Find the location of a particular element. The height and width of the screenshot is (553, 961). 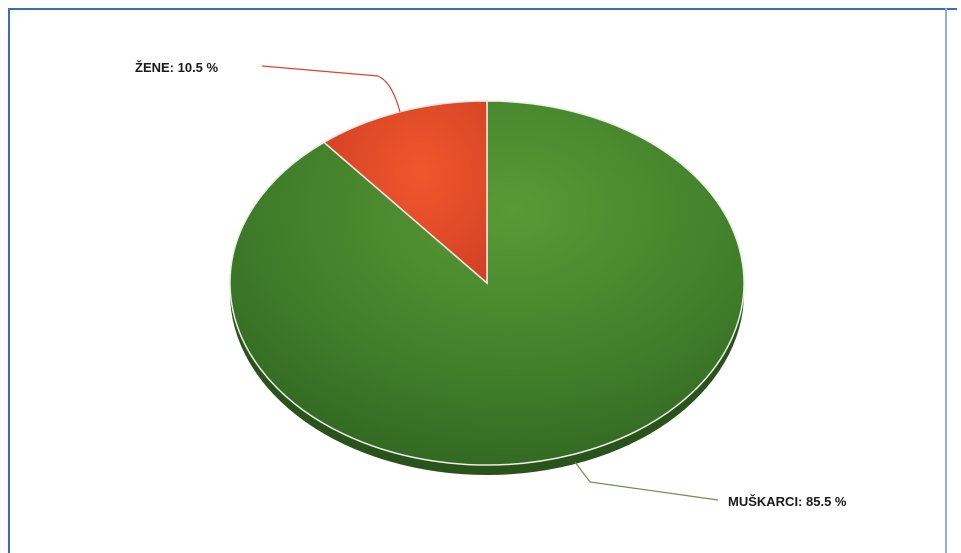

frame-border-right is located at coordinates (946, 280).